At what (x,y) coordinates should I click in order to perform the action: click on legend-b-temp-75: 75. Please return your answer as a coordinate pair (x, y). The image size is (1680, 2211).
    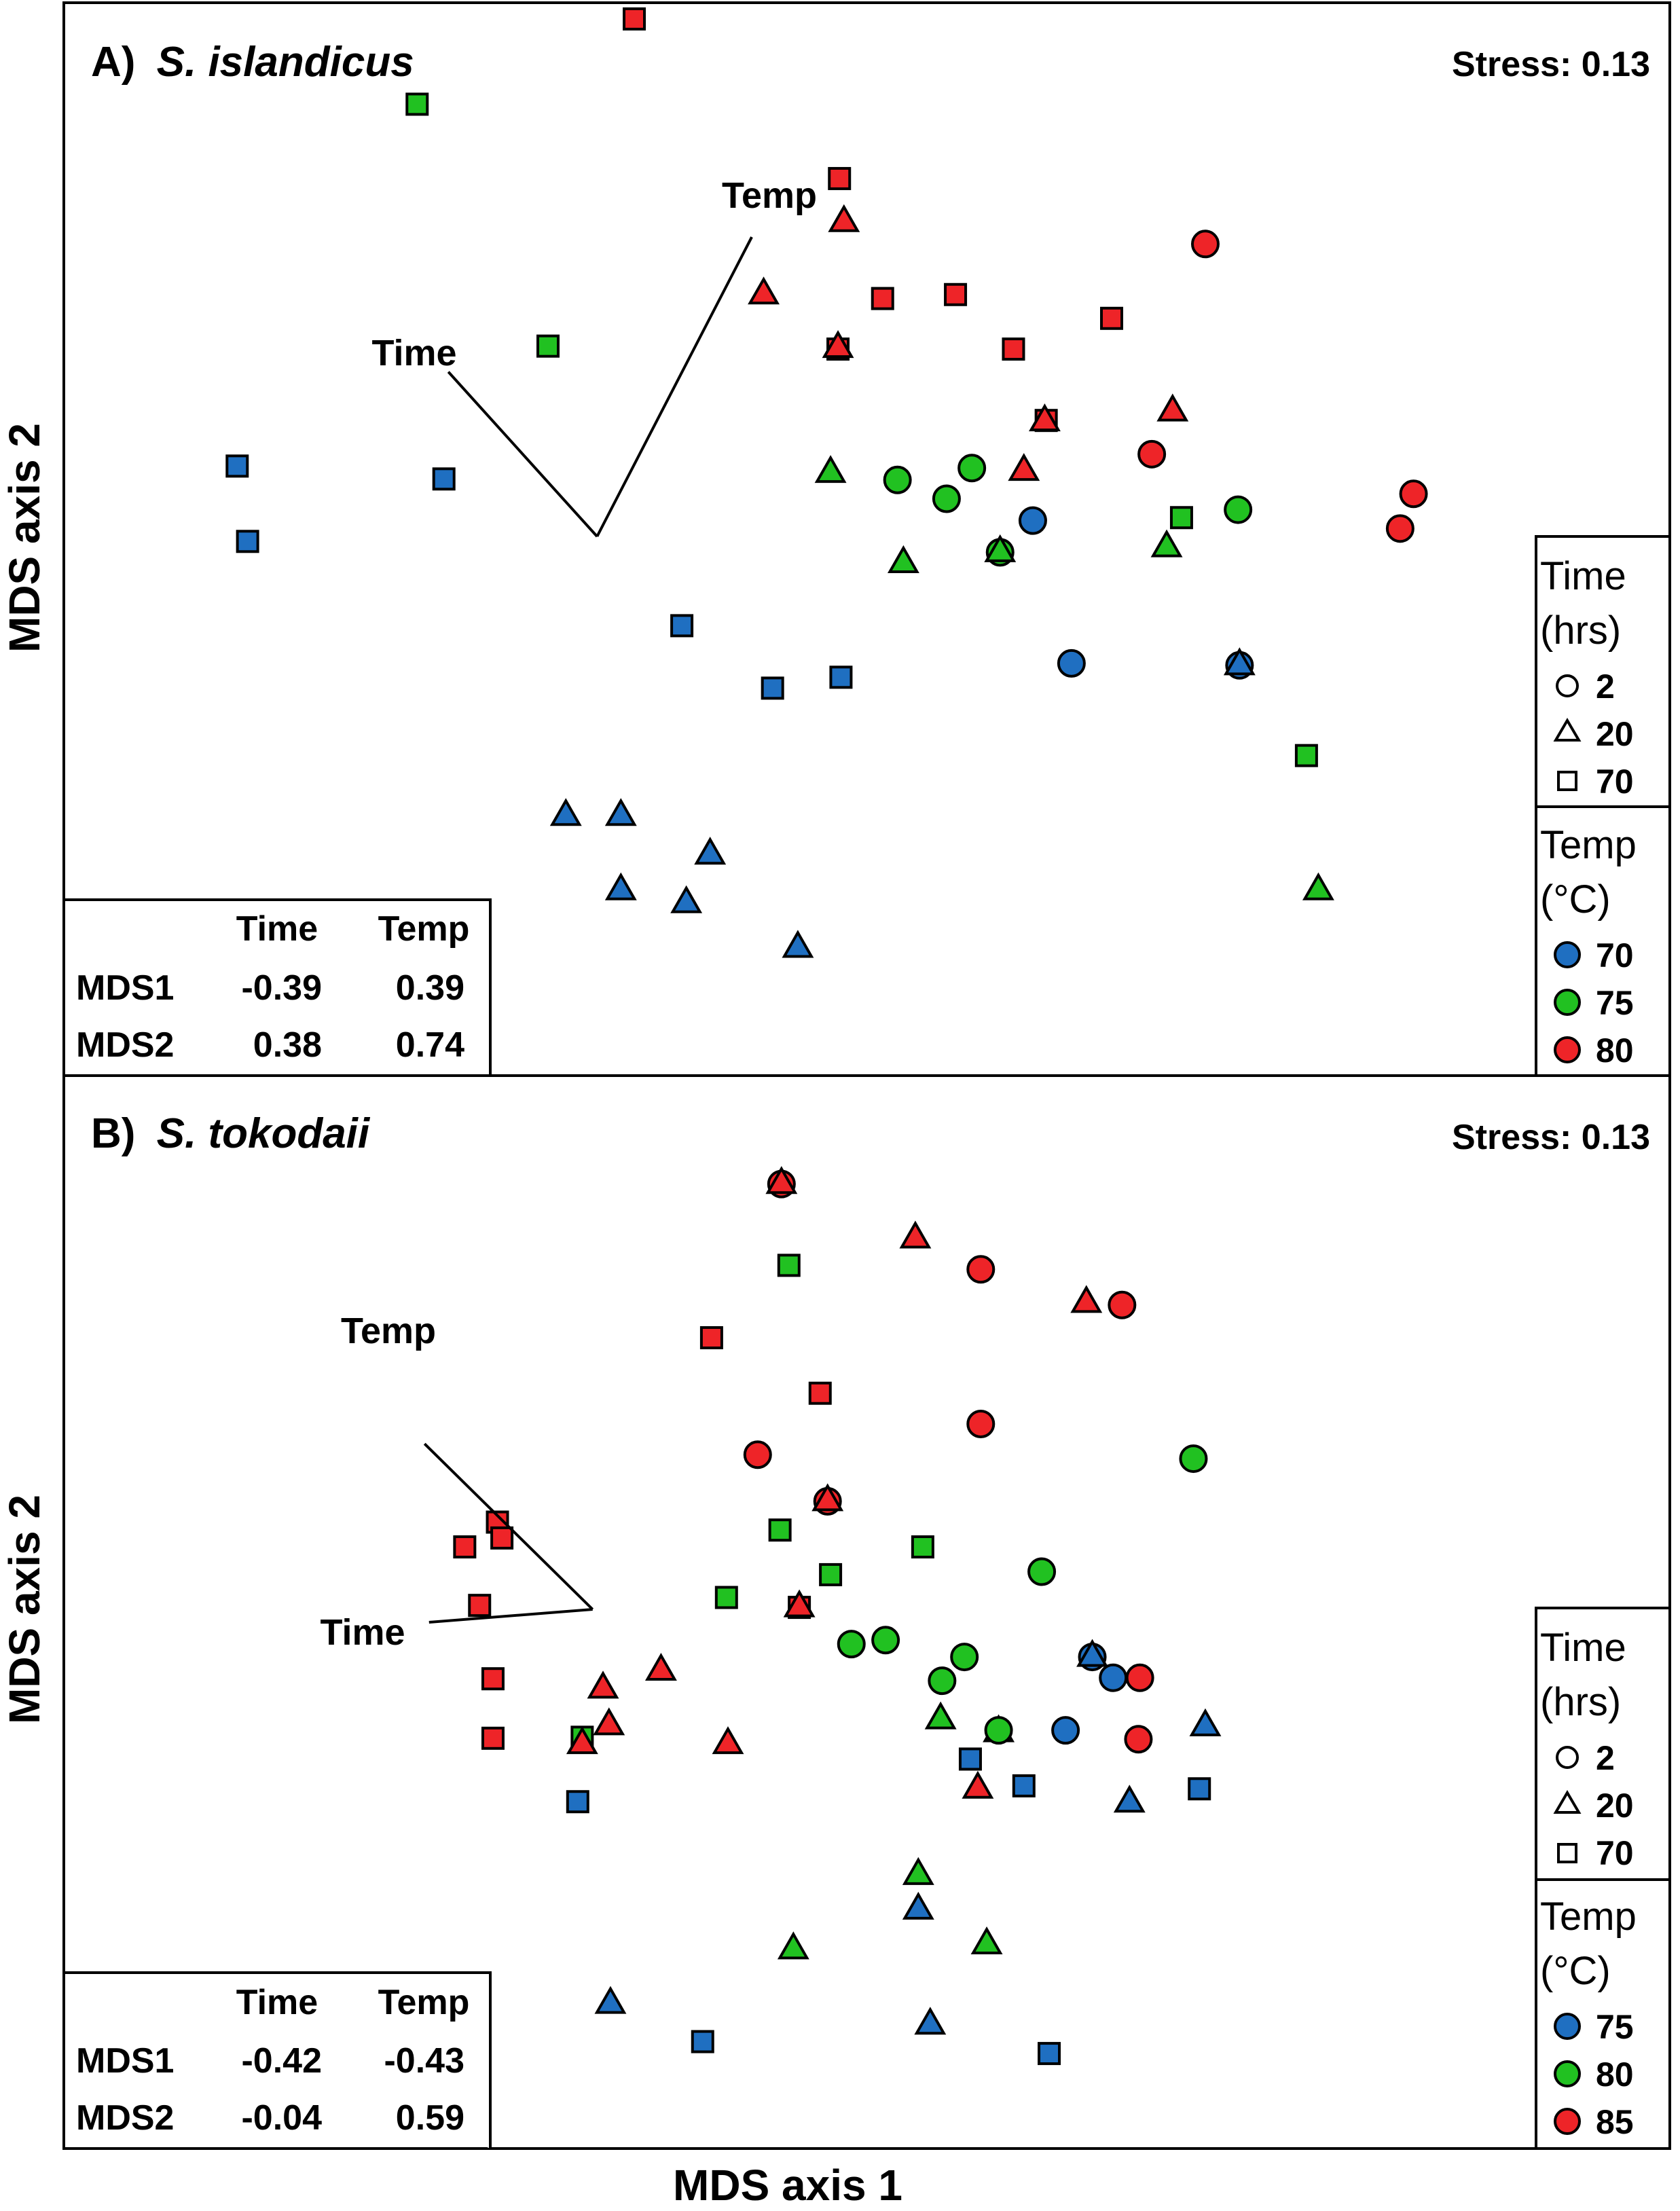
    Looking at the image, I should click on (1615, 2027).